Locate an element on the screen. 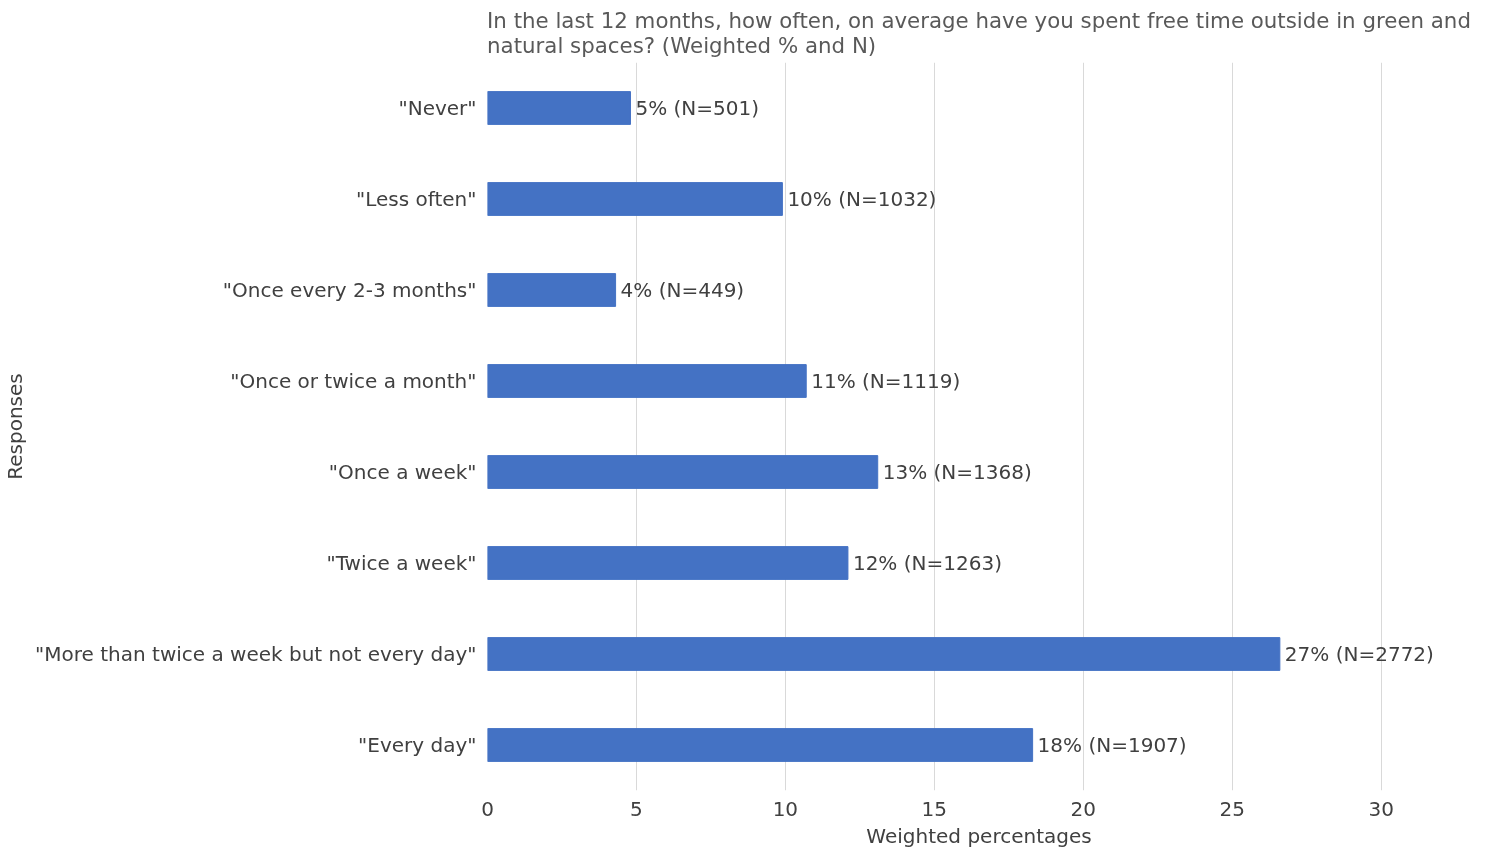  data-label: 13% (N=1368) is located at coordinates (957, 472).